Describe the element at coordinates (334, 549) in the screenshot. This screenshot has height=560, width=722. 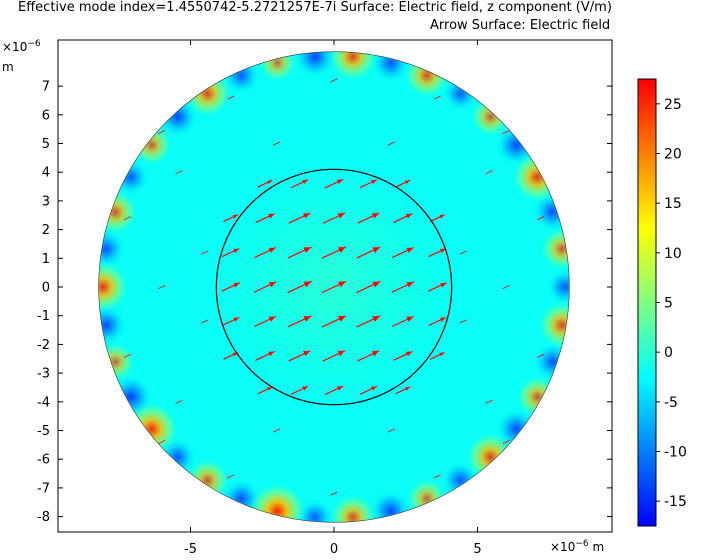
I see `x-tick-label: 0` at that location.